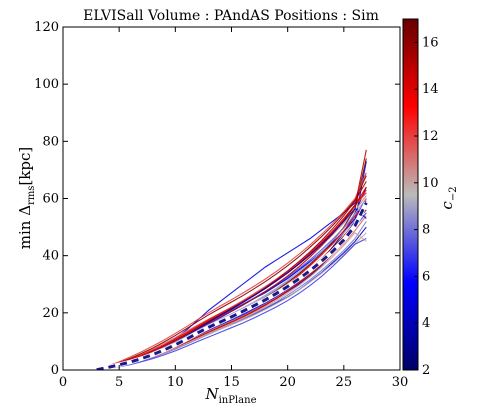 The height and width of the screenshot is (411, 480). I want to click on y-tick-label: 80, so click(50, 141).